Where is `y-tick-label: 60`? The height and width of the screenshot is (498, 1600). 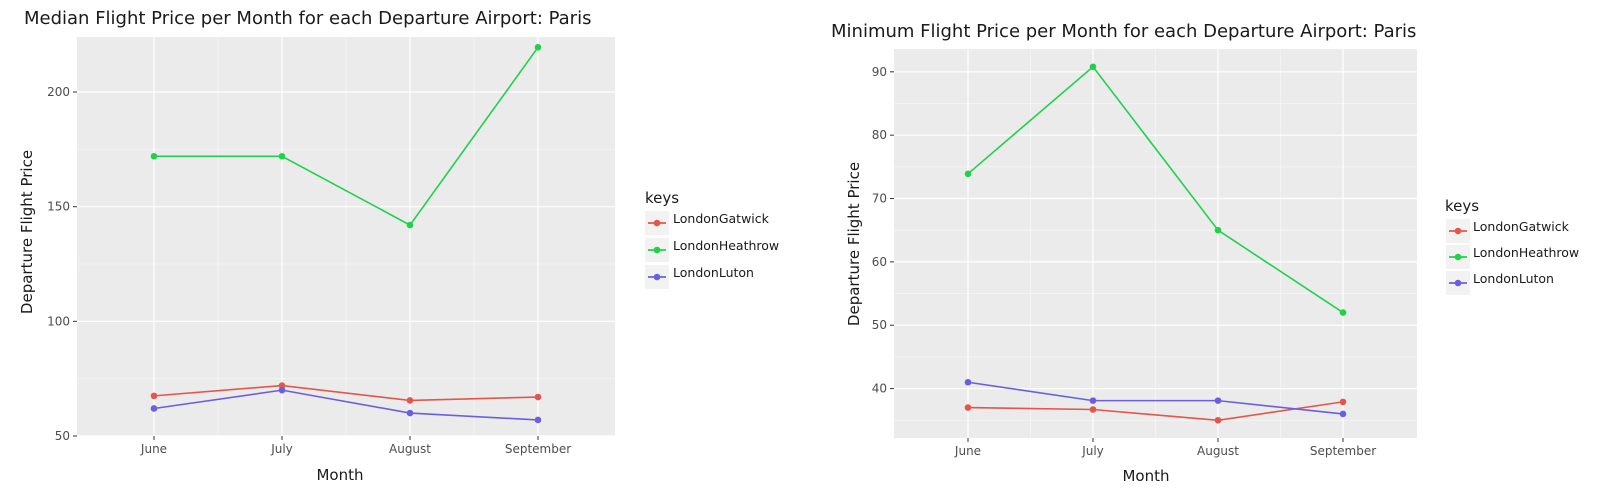
y-tick-label: 60 is located at coordinates (879, 262).